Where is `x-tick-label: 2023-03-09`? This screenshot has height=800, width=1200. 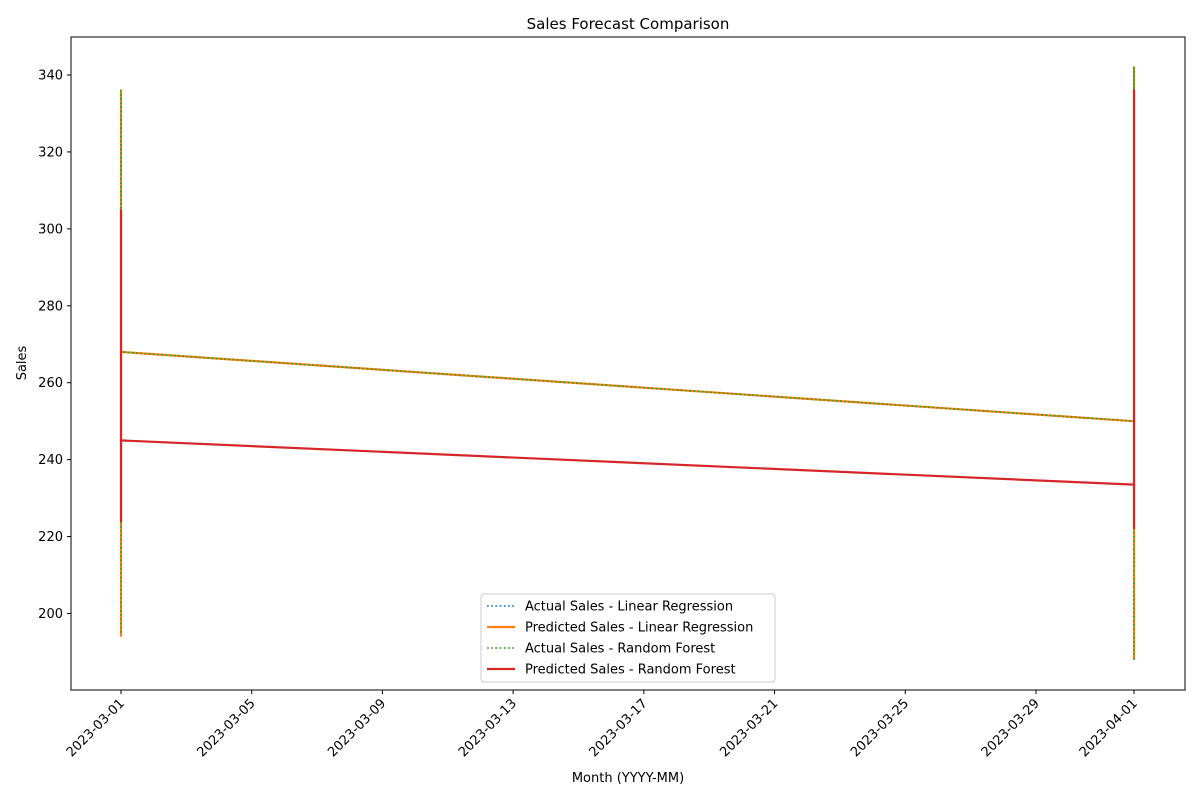
x-tick-label: 2023-03-09 is located at coordinates (357, 728).